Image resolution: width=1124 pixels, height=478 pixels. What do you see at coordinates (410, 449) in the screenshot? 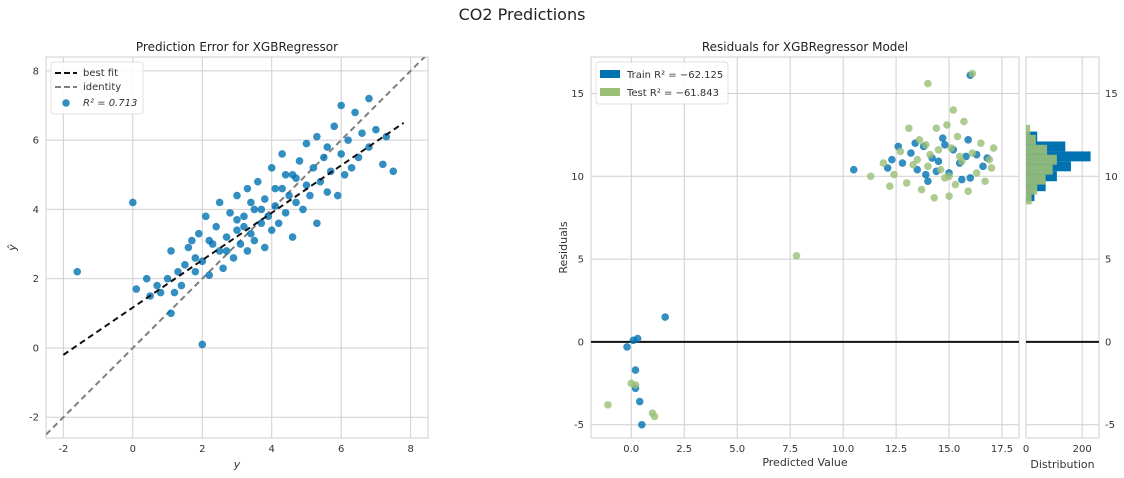
I see `x-tick-label: 8` at bounding box center [410, 449].